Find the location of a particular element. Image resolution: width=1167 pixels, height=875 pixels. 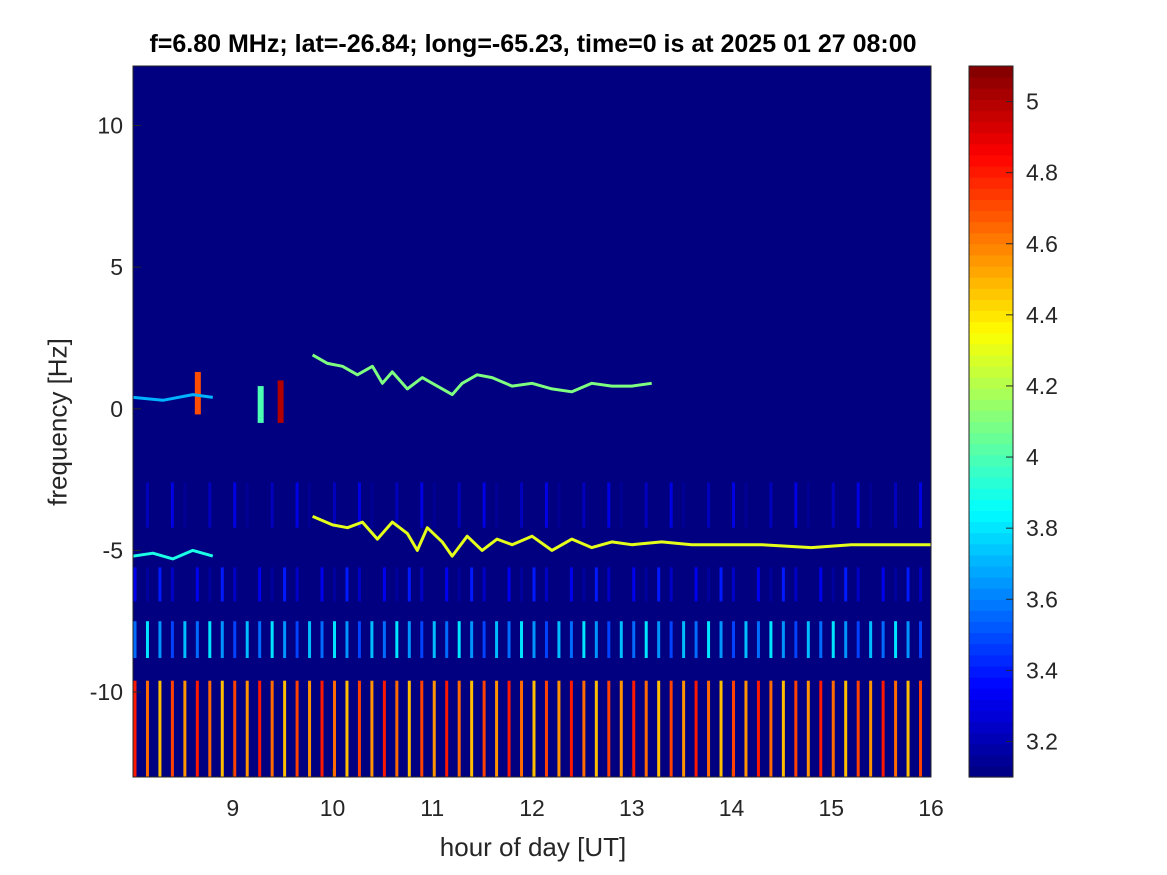

colorbar-tick-label: 5 is located at coordinates (1032, 102).